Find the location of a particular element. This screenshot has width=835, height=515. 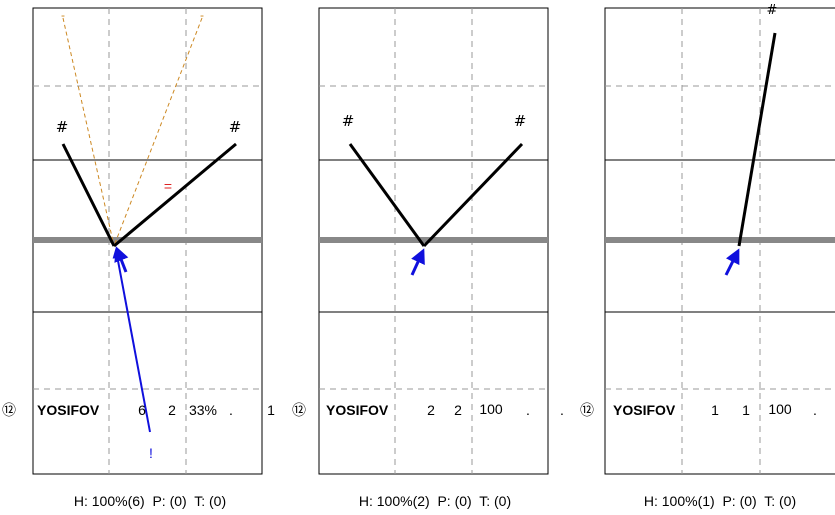

mid-marker: = is located at coordinates (168, 186).